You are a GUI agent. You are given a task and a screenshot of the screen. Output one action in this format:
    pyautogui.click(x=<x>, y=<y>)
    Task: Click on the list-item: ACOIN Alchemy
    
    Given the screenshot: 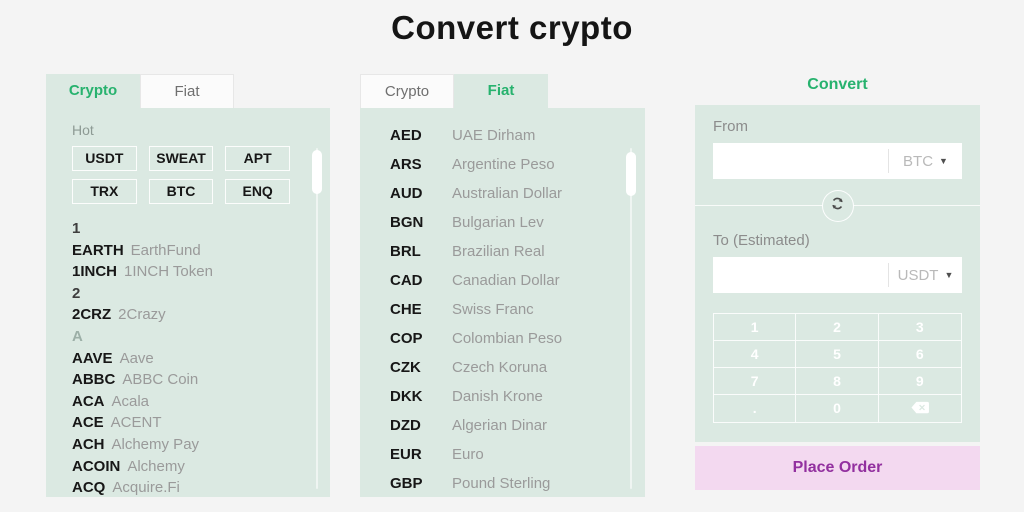 What is the action you would take?
    pyautogui.click(x=181, y=467)
    